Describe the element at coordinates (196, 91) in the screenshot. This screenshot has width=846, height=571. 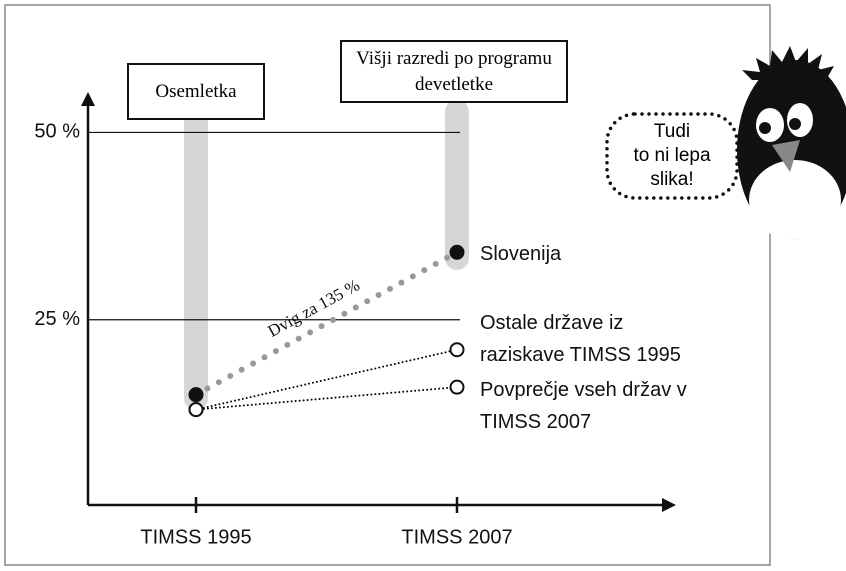
I see `column-label: Osemletka` at that location.